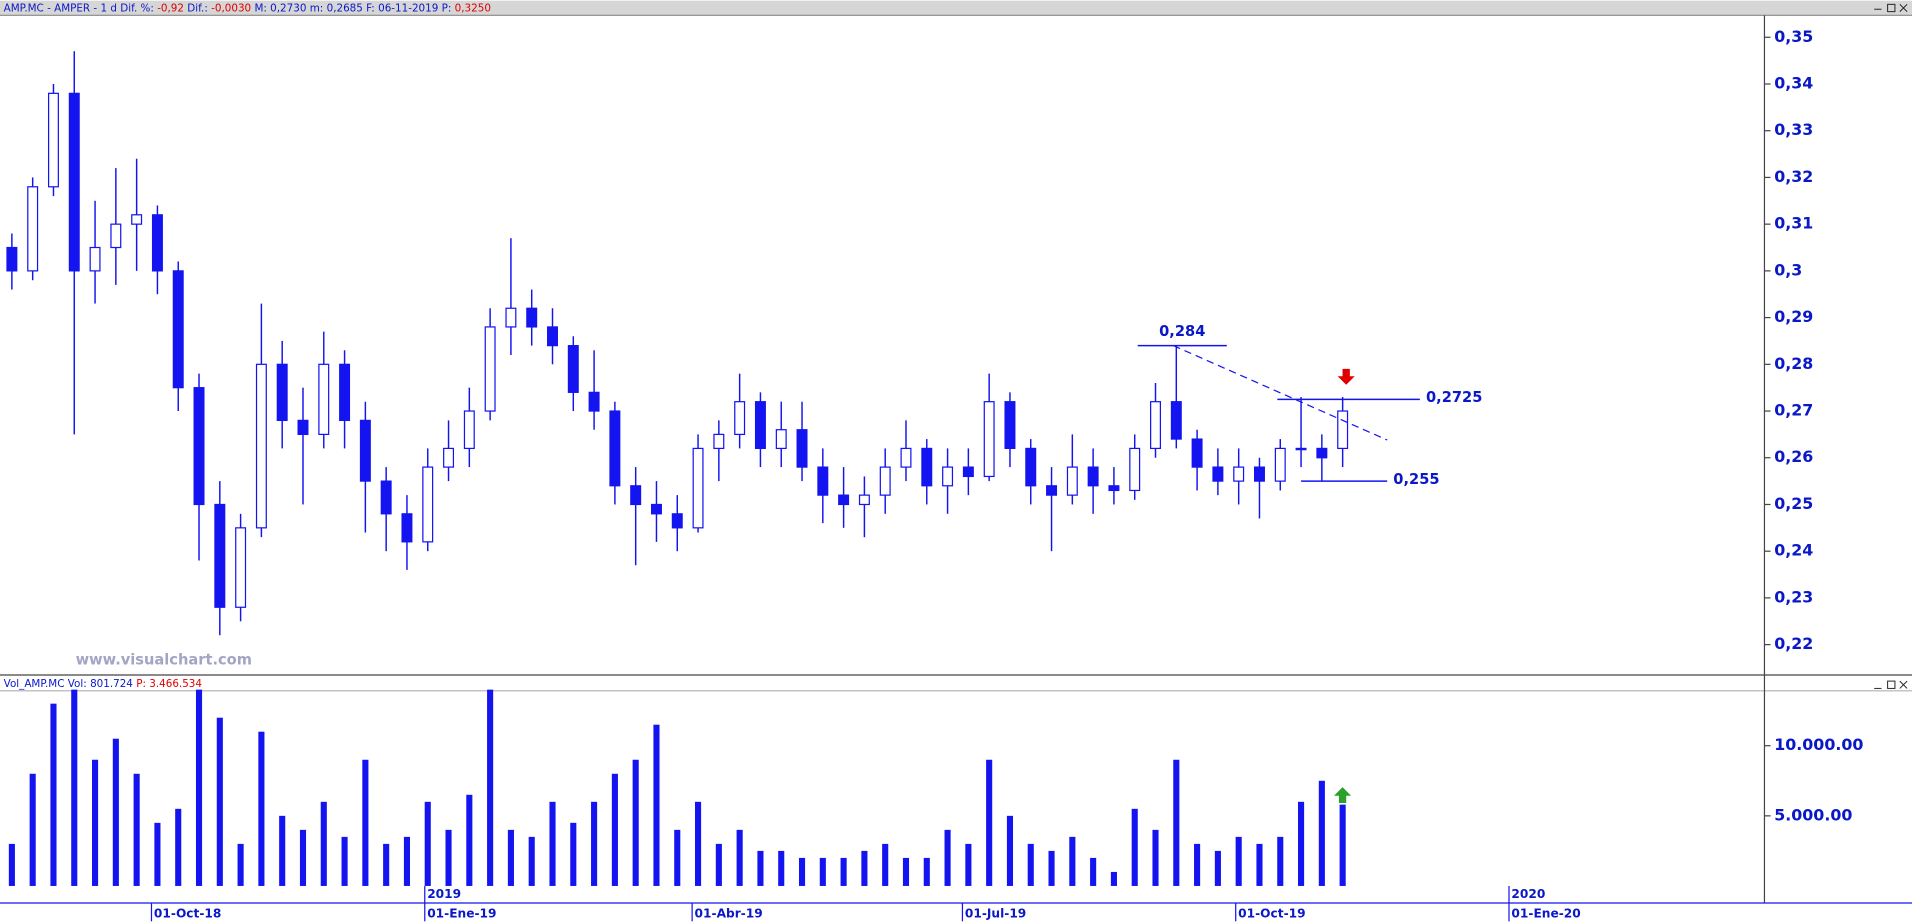 This screenshot has width=1912, height=922. Describe the element at coordinates (1416, 479) in the screenshot. I see `level-label: 0,255` at that location.